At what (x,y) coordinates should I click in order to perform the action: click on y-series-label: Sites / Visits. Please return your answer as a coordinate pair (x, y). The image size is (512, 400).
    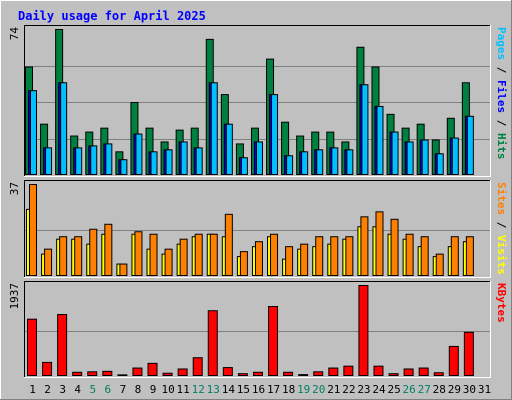
    Looking at the image, I should click on (501, 228).